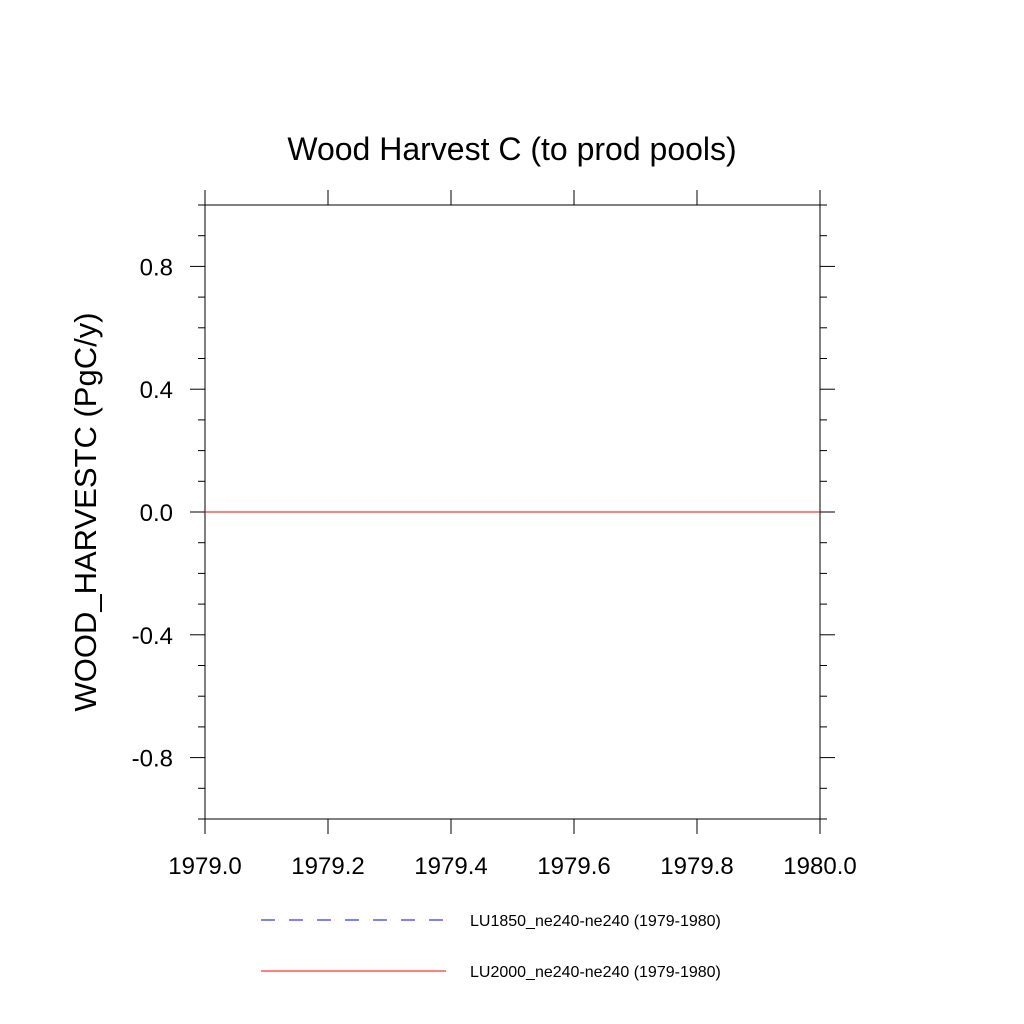 Image resolution: width=1024 pixels, height=1024 pixels. Describe the element at coordinates (204, 866) in the screenshot. I see `x-tick-label: 1979.0` at that location.